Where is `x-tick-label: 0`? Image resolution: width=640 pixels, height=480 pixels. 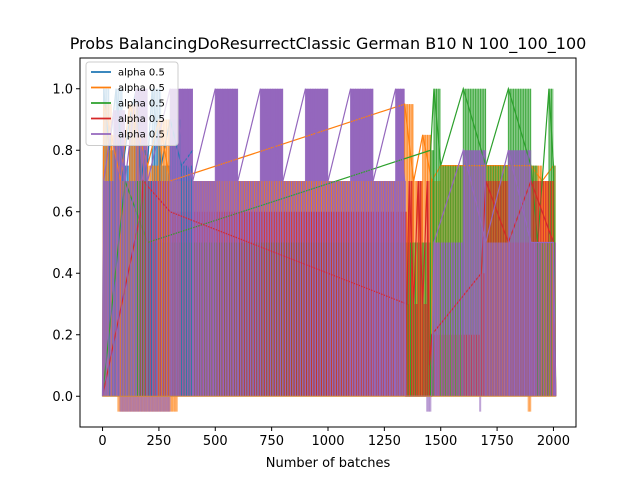
x-tick-label: 0 is located at coordinates (102, 441).